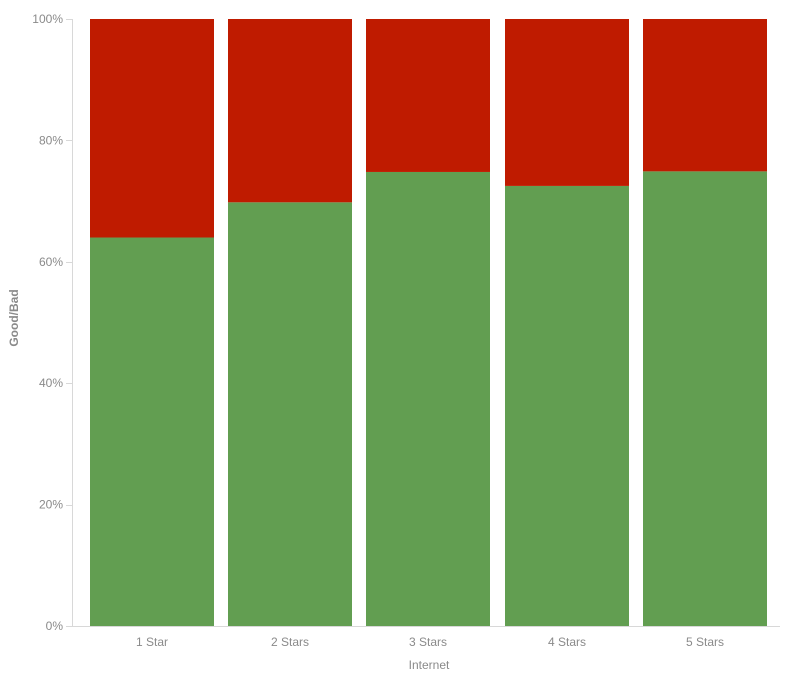 Image resolution: width=796 pixels, height=679 pixels. Describe the element at coordinates (52, 322) in the screenshot. I see `y-axis-ticks: 0% 20% 40% 60% 80% 100%` at that location.